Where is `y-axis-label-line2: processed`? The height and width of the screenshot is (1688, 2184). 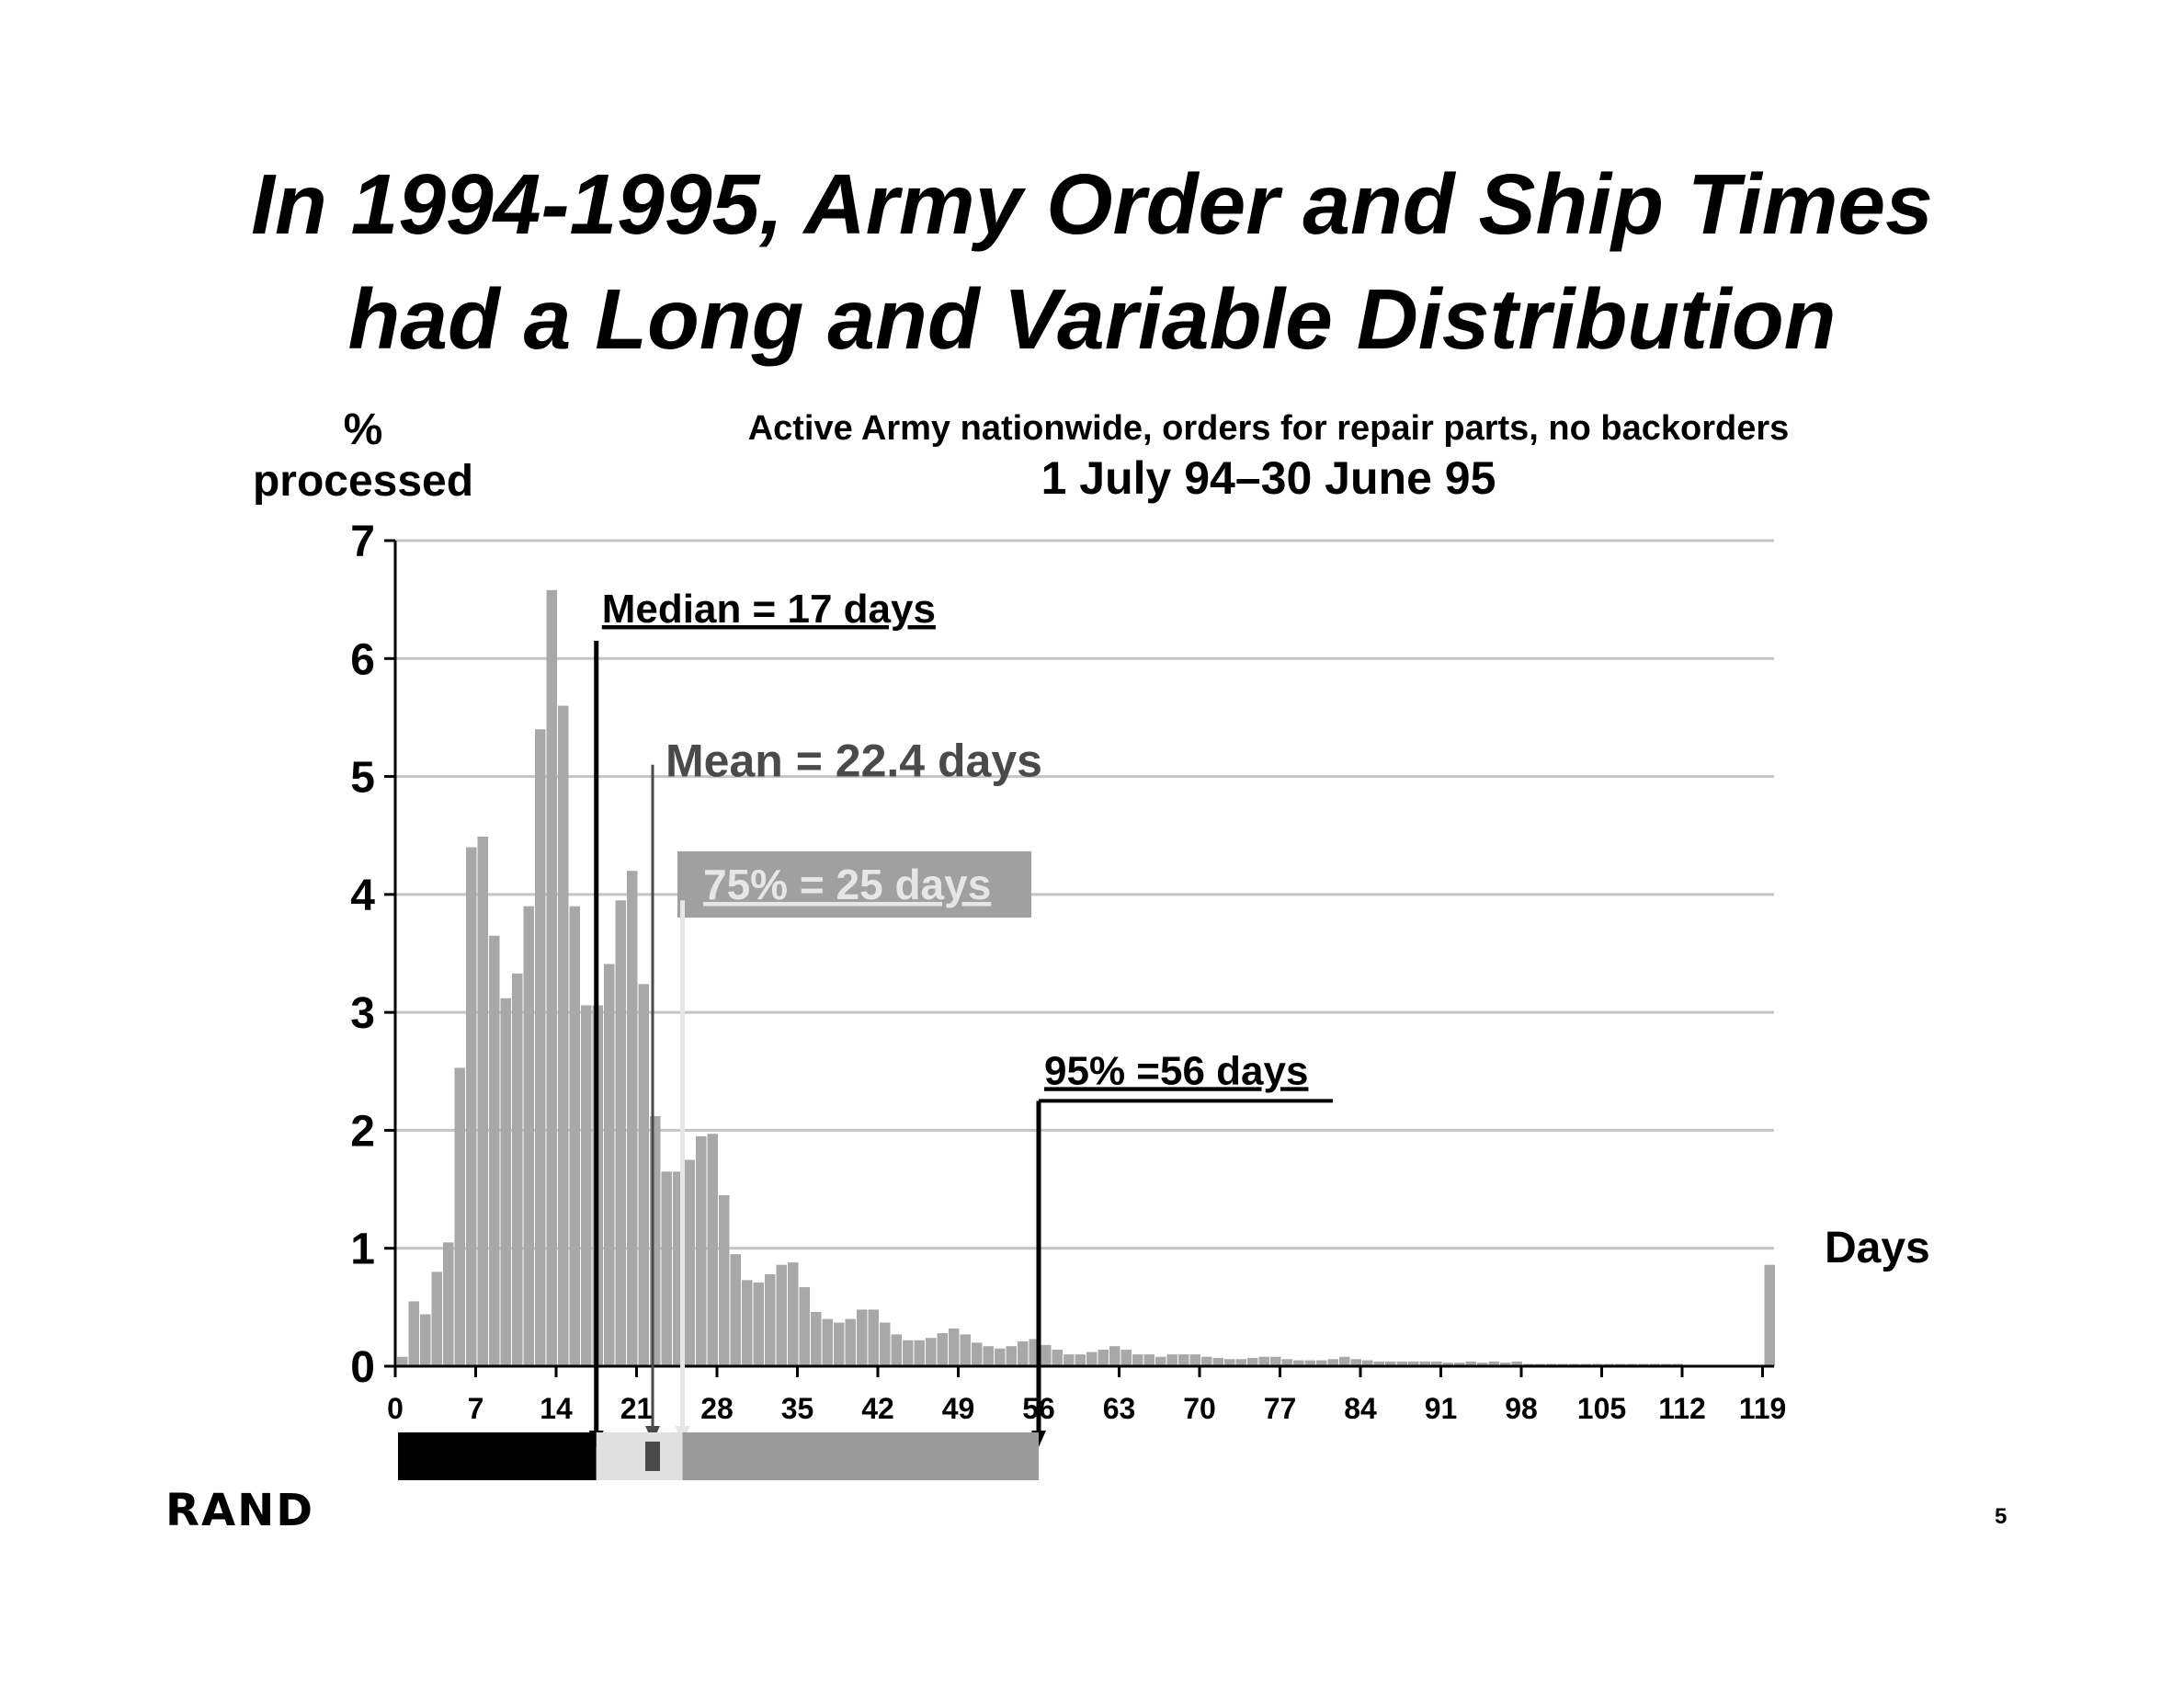 y-axis-label-line2: processed is located at coordinates (363, 481).